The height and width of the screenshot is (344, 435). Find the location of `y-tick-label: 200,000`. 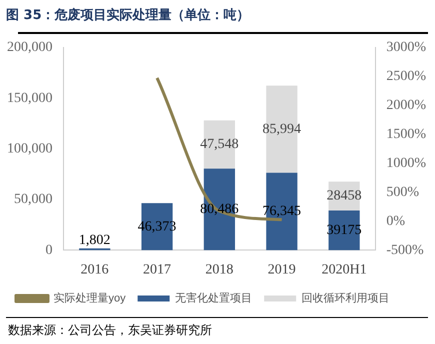

y-tick-label: 200,000 is located at coordinates (29, 48).